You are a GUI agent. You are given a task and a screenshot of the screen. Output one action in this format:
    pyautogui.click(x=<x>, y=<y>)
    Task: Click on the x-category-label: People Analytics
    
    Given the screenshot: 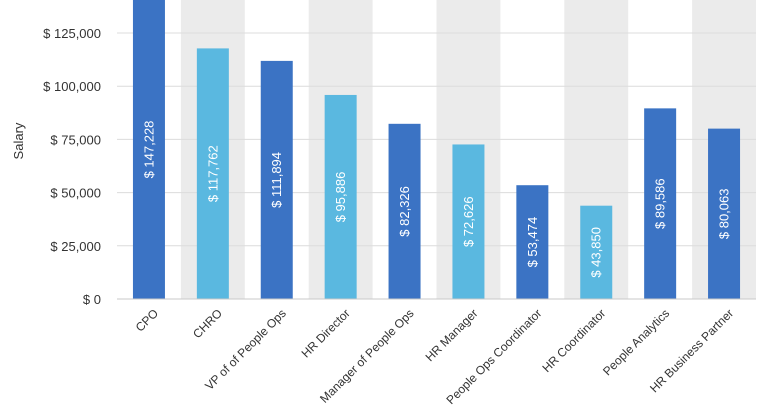 What is the action you would take?
    pyautogui.click(x=636, y=342)
    